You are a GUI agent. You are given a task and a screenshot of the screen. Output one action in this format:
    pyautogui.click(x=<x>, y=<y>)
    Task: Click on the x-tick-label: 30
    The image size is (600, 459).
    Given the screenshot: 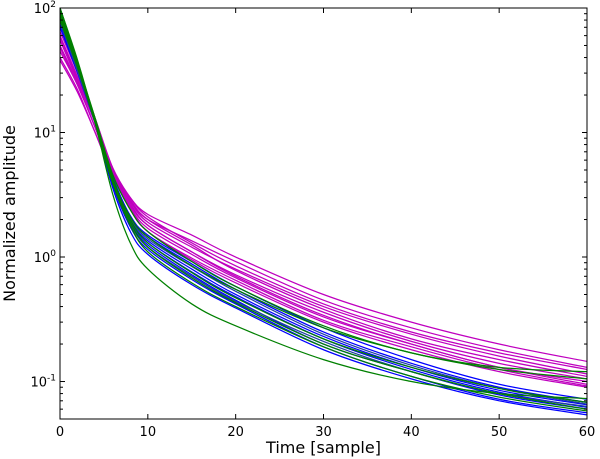 What is the action you would take?
    pyautogui.click(x=323, y=432)
    